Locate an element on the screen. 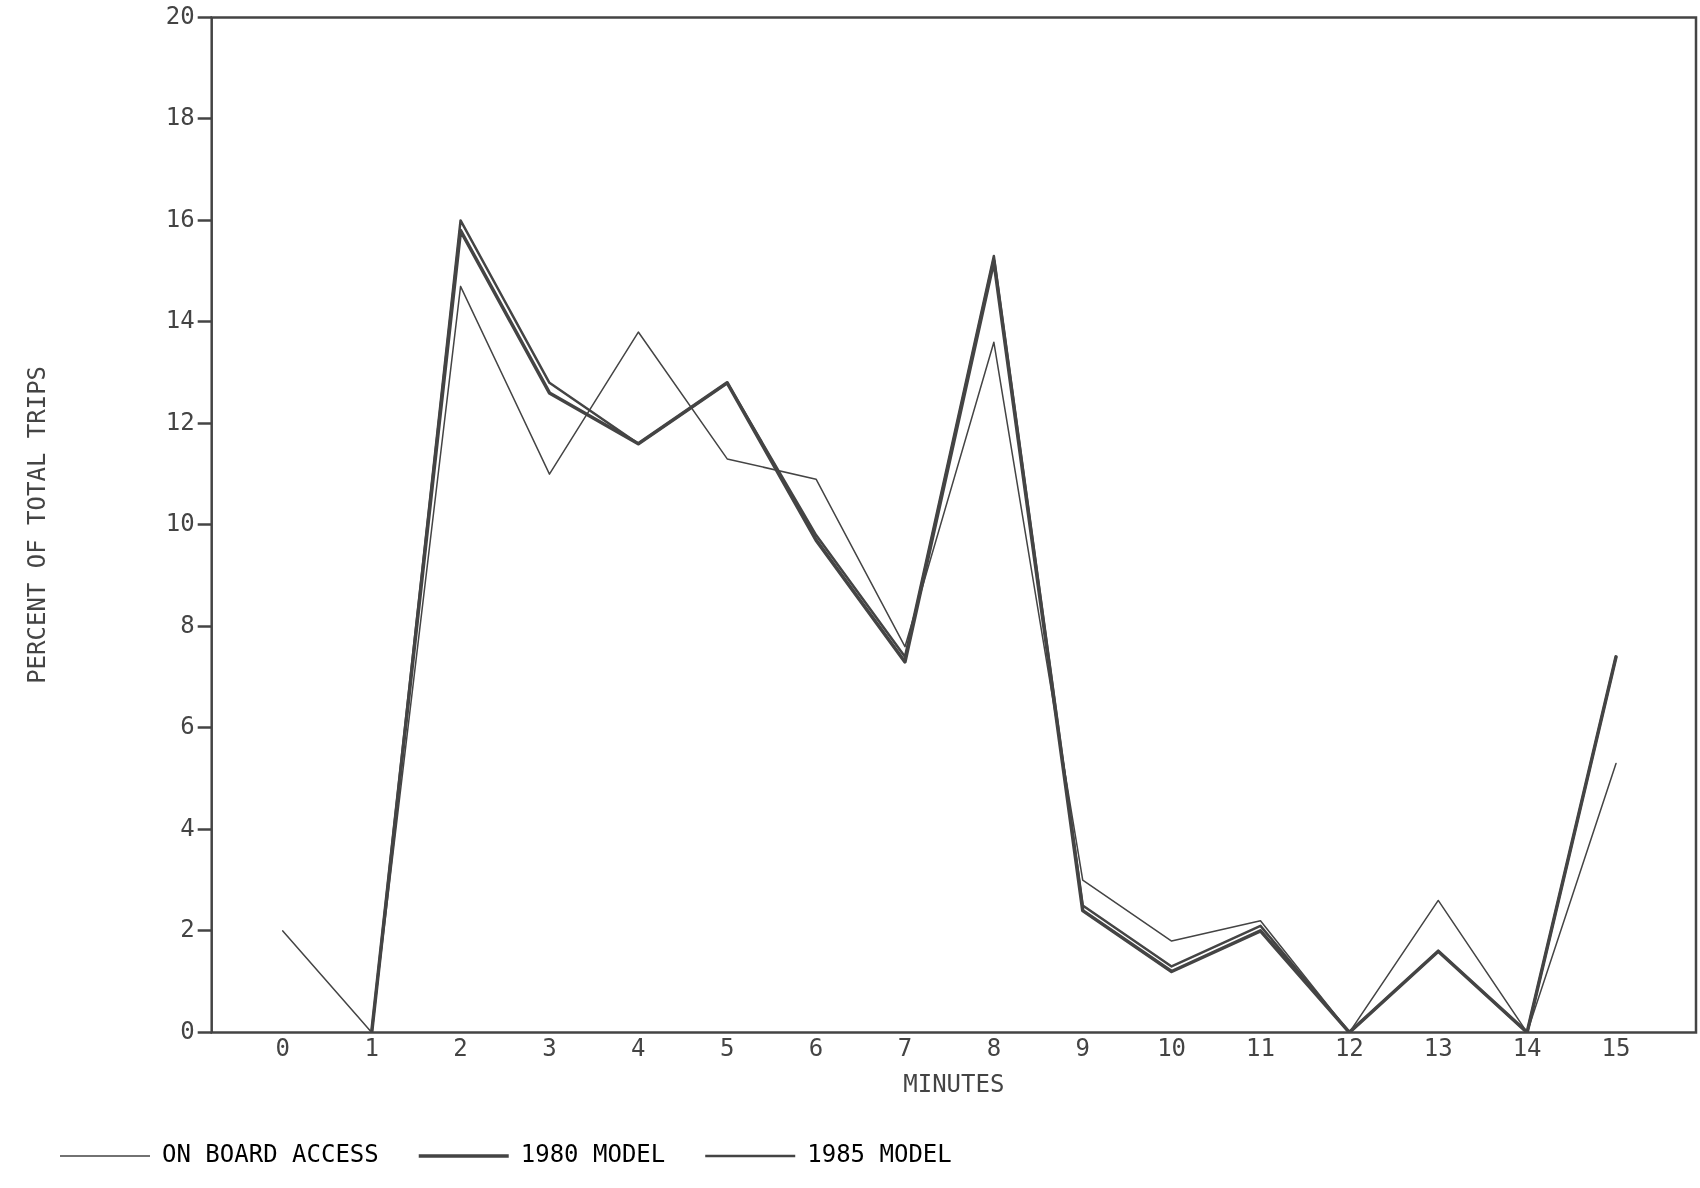 This screenshot has height=1188, width=1700. x-tick-label: 15 is located at coordinates (1616, 1048).